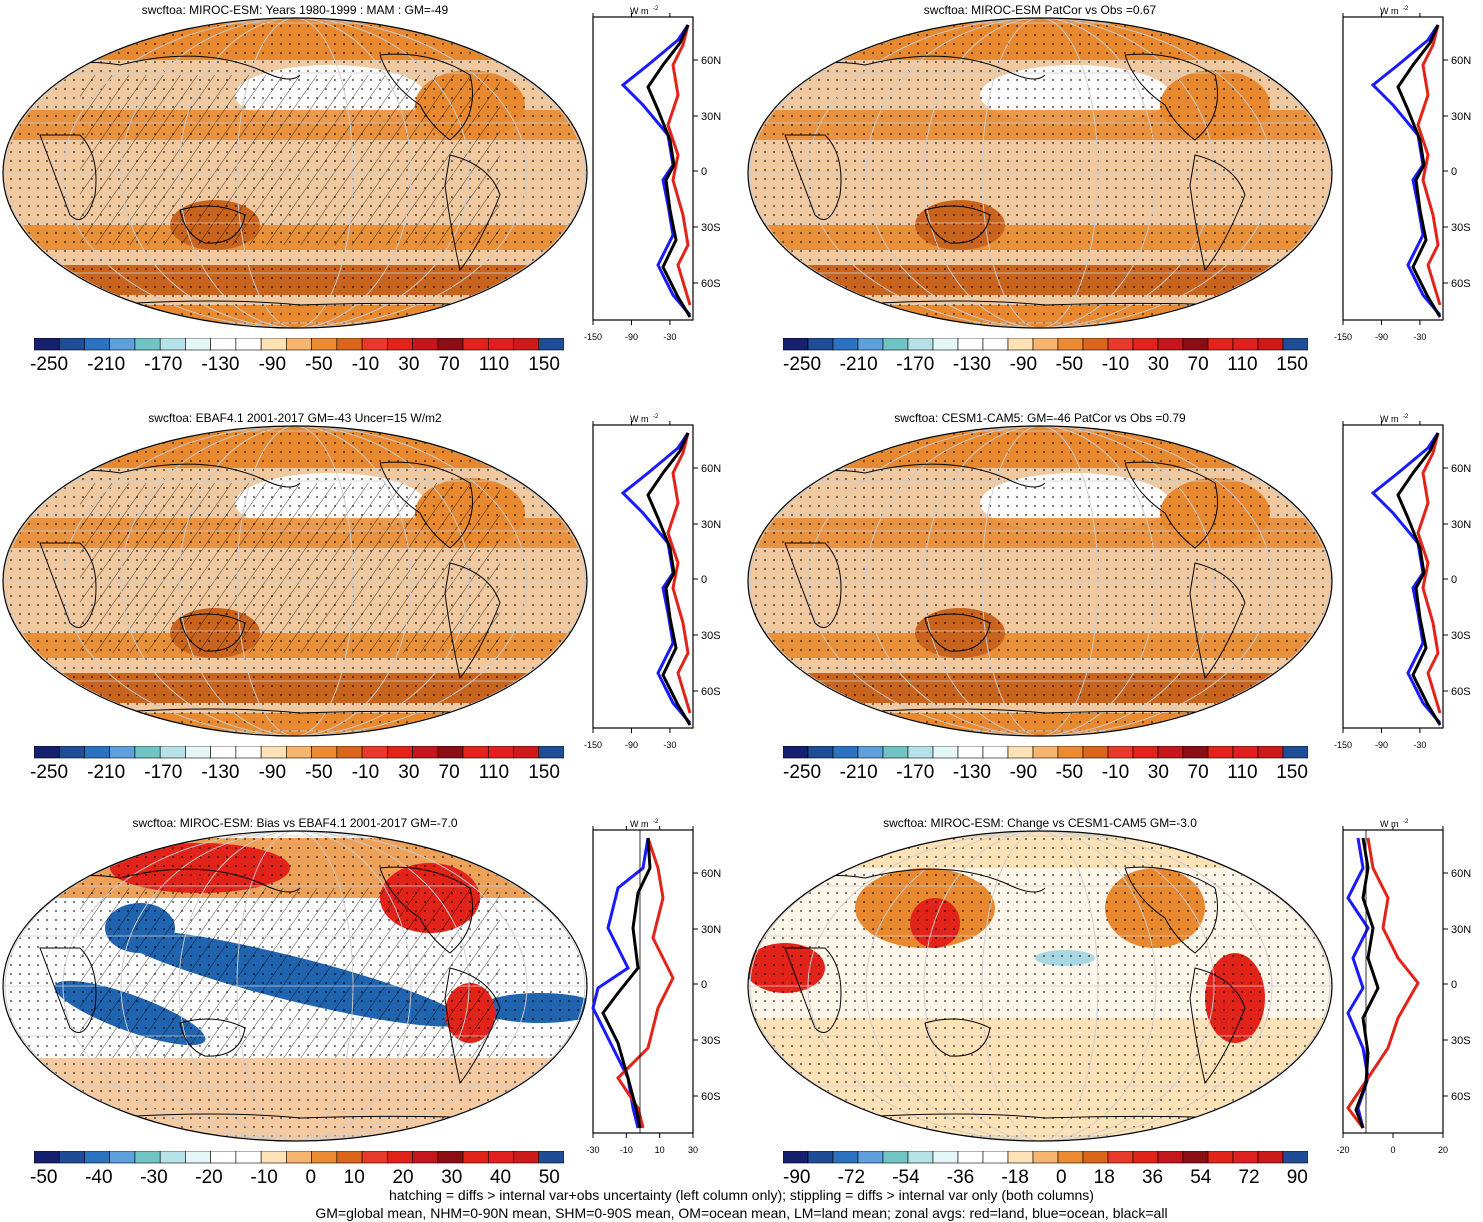  I want to click on australia-coast, so click(212, 224).